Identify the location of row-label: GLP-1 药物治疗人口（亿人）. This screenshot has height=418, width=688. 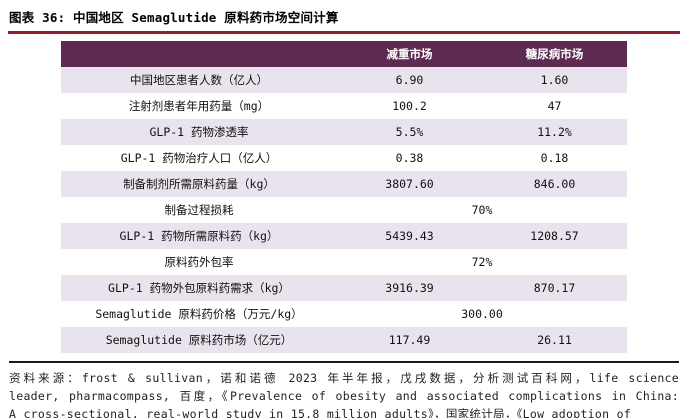
(199, 157).